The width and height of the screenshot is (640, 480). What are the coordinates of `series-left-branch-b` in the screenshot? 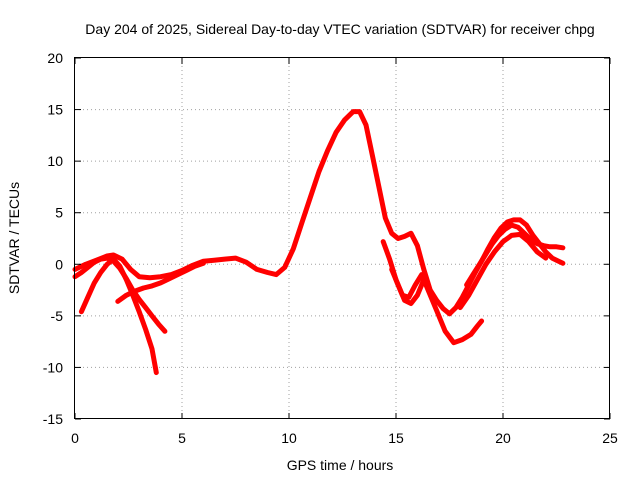 It's located at (120, 294).